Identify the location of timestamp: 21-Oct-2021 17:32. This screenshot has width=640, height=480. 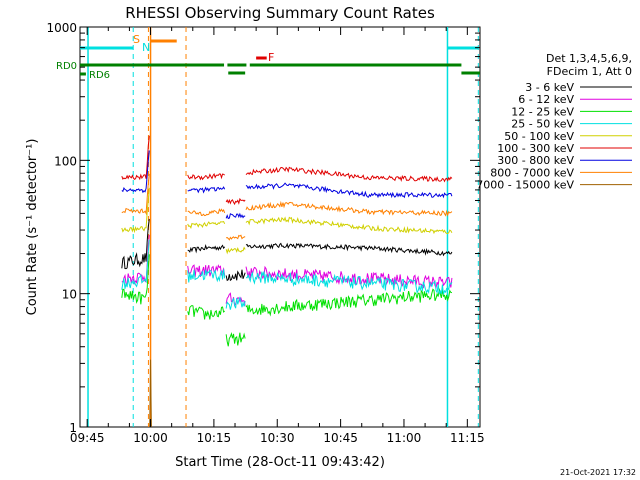
(598, 472).